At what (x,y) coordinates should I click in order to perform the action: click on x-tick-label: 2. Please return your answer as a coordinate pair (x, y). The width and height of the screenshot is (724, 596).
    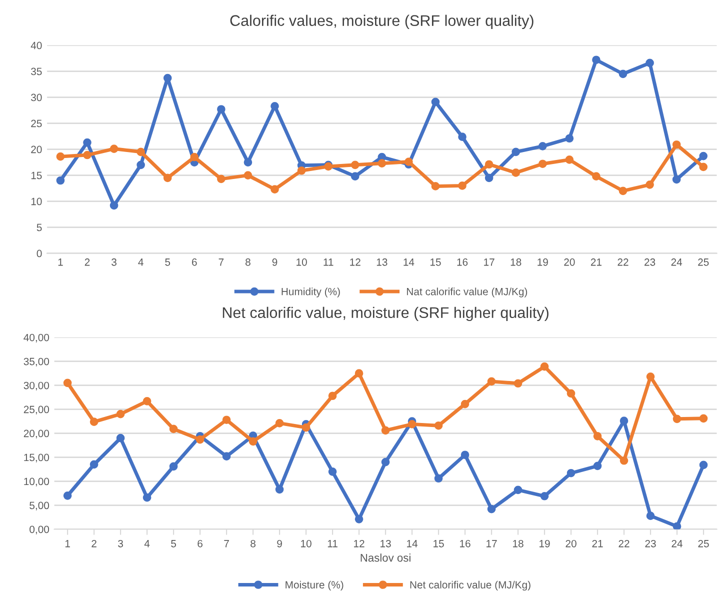
    Looking at the image, I should click on (87, 262).